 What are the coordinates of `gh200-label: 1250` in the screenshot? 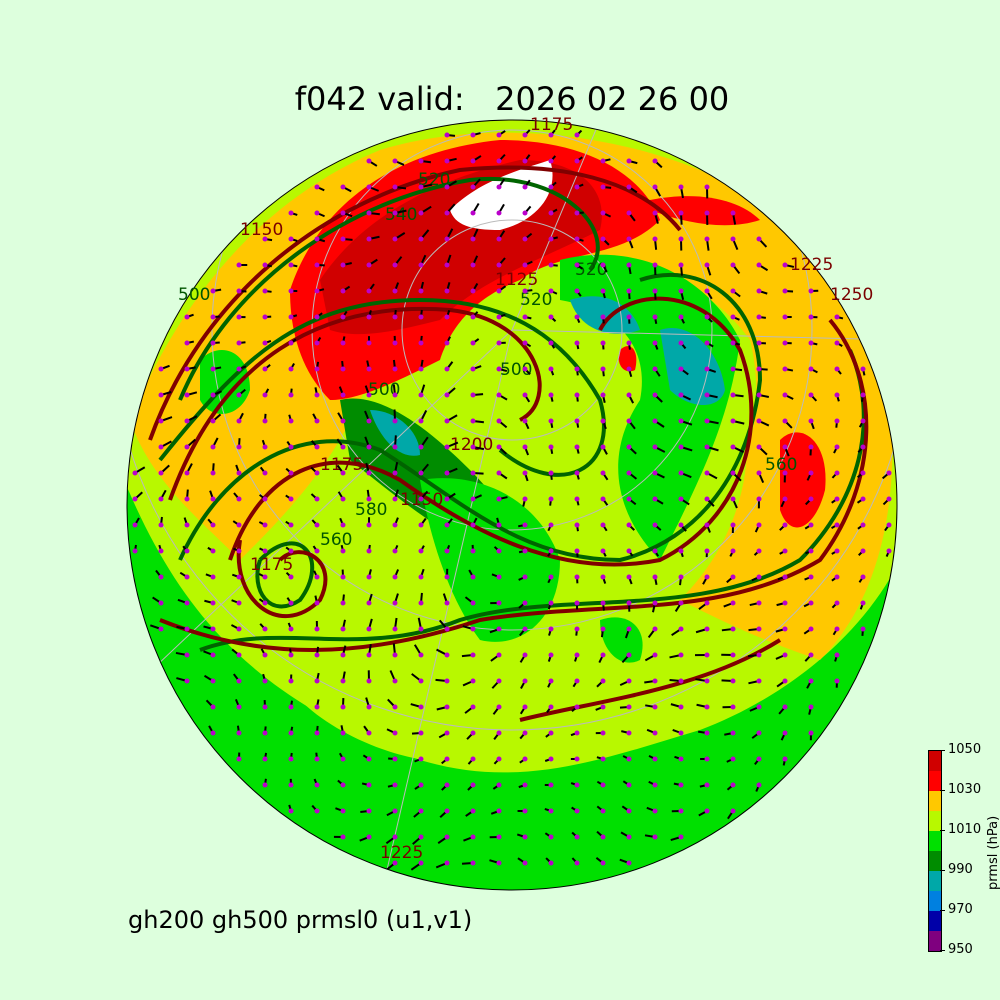 It's located at (851, 295).